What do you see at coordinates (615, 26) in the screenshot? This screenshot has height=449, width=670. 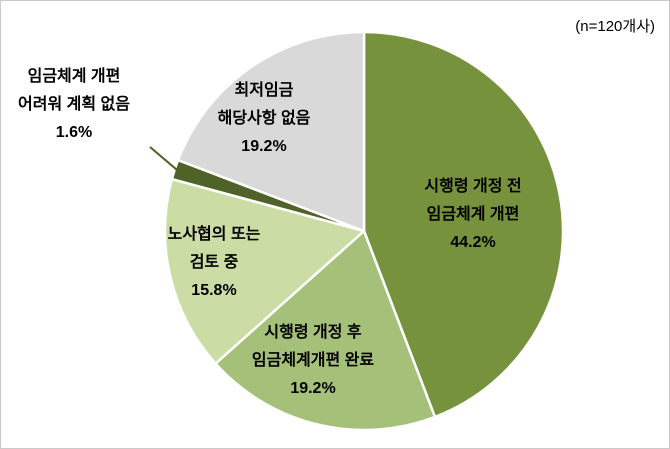 I see `sample-size-label: (n=120개사)` at bounding box center [615, 26].